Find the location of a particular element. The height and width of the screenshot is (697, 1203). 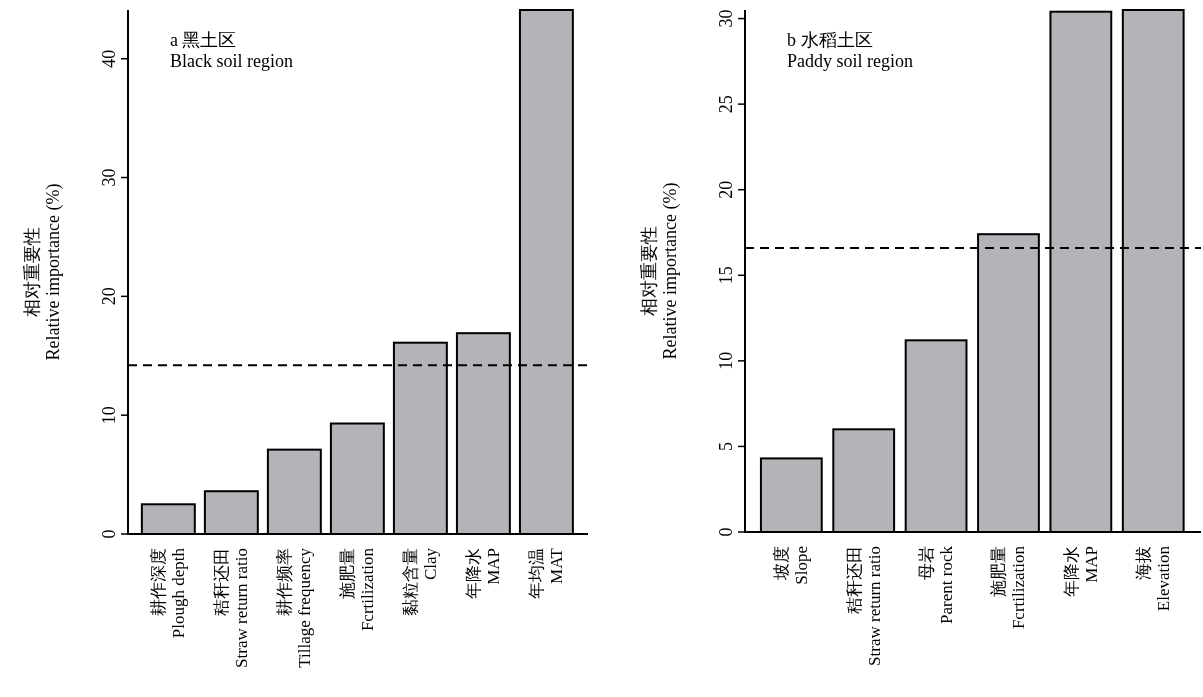

y-tick-label: 25 is located at coordinates (726, 104).